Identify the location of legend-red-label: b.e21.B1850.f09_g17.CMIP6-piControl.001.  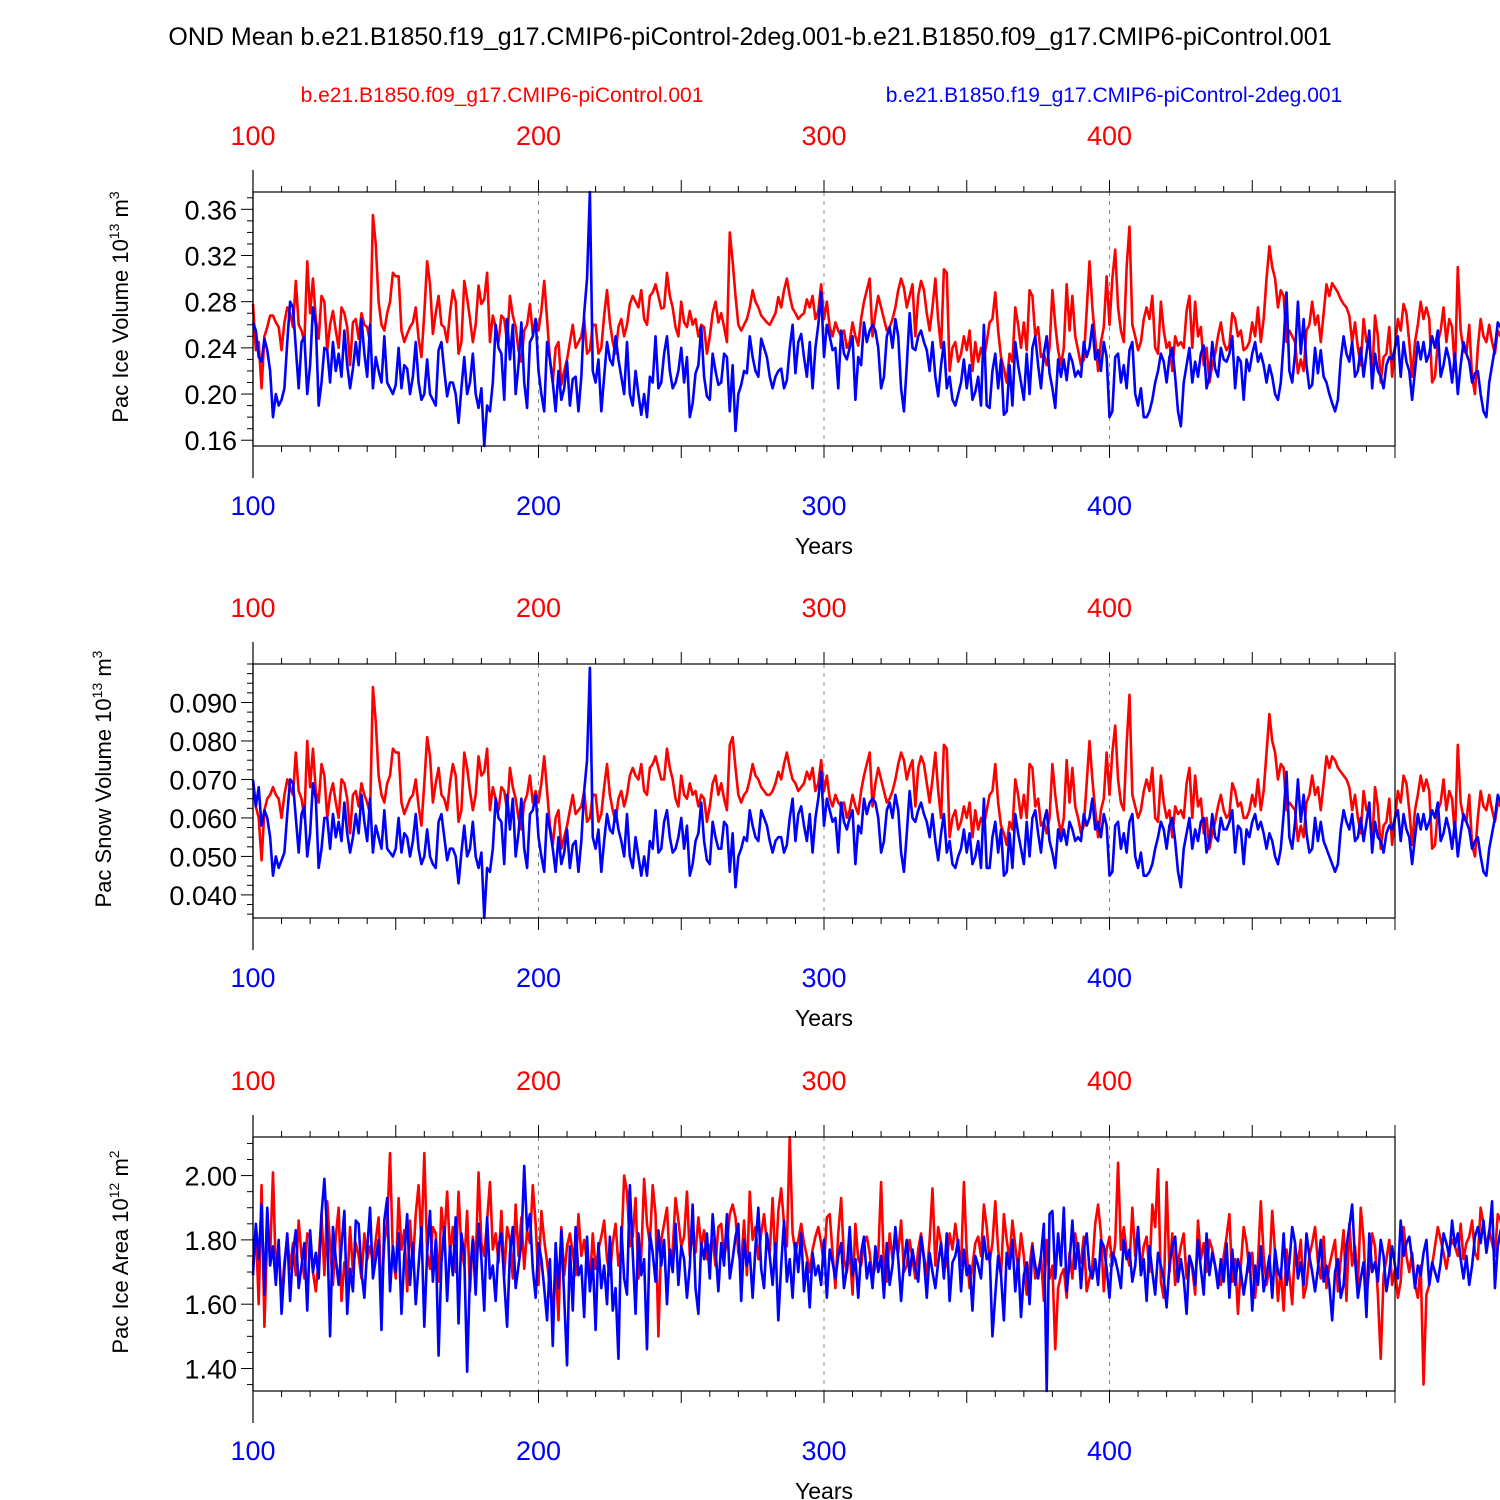
(502, 95).